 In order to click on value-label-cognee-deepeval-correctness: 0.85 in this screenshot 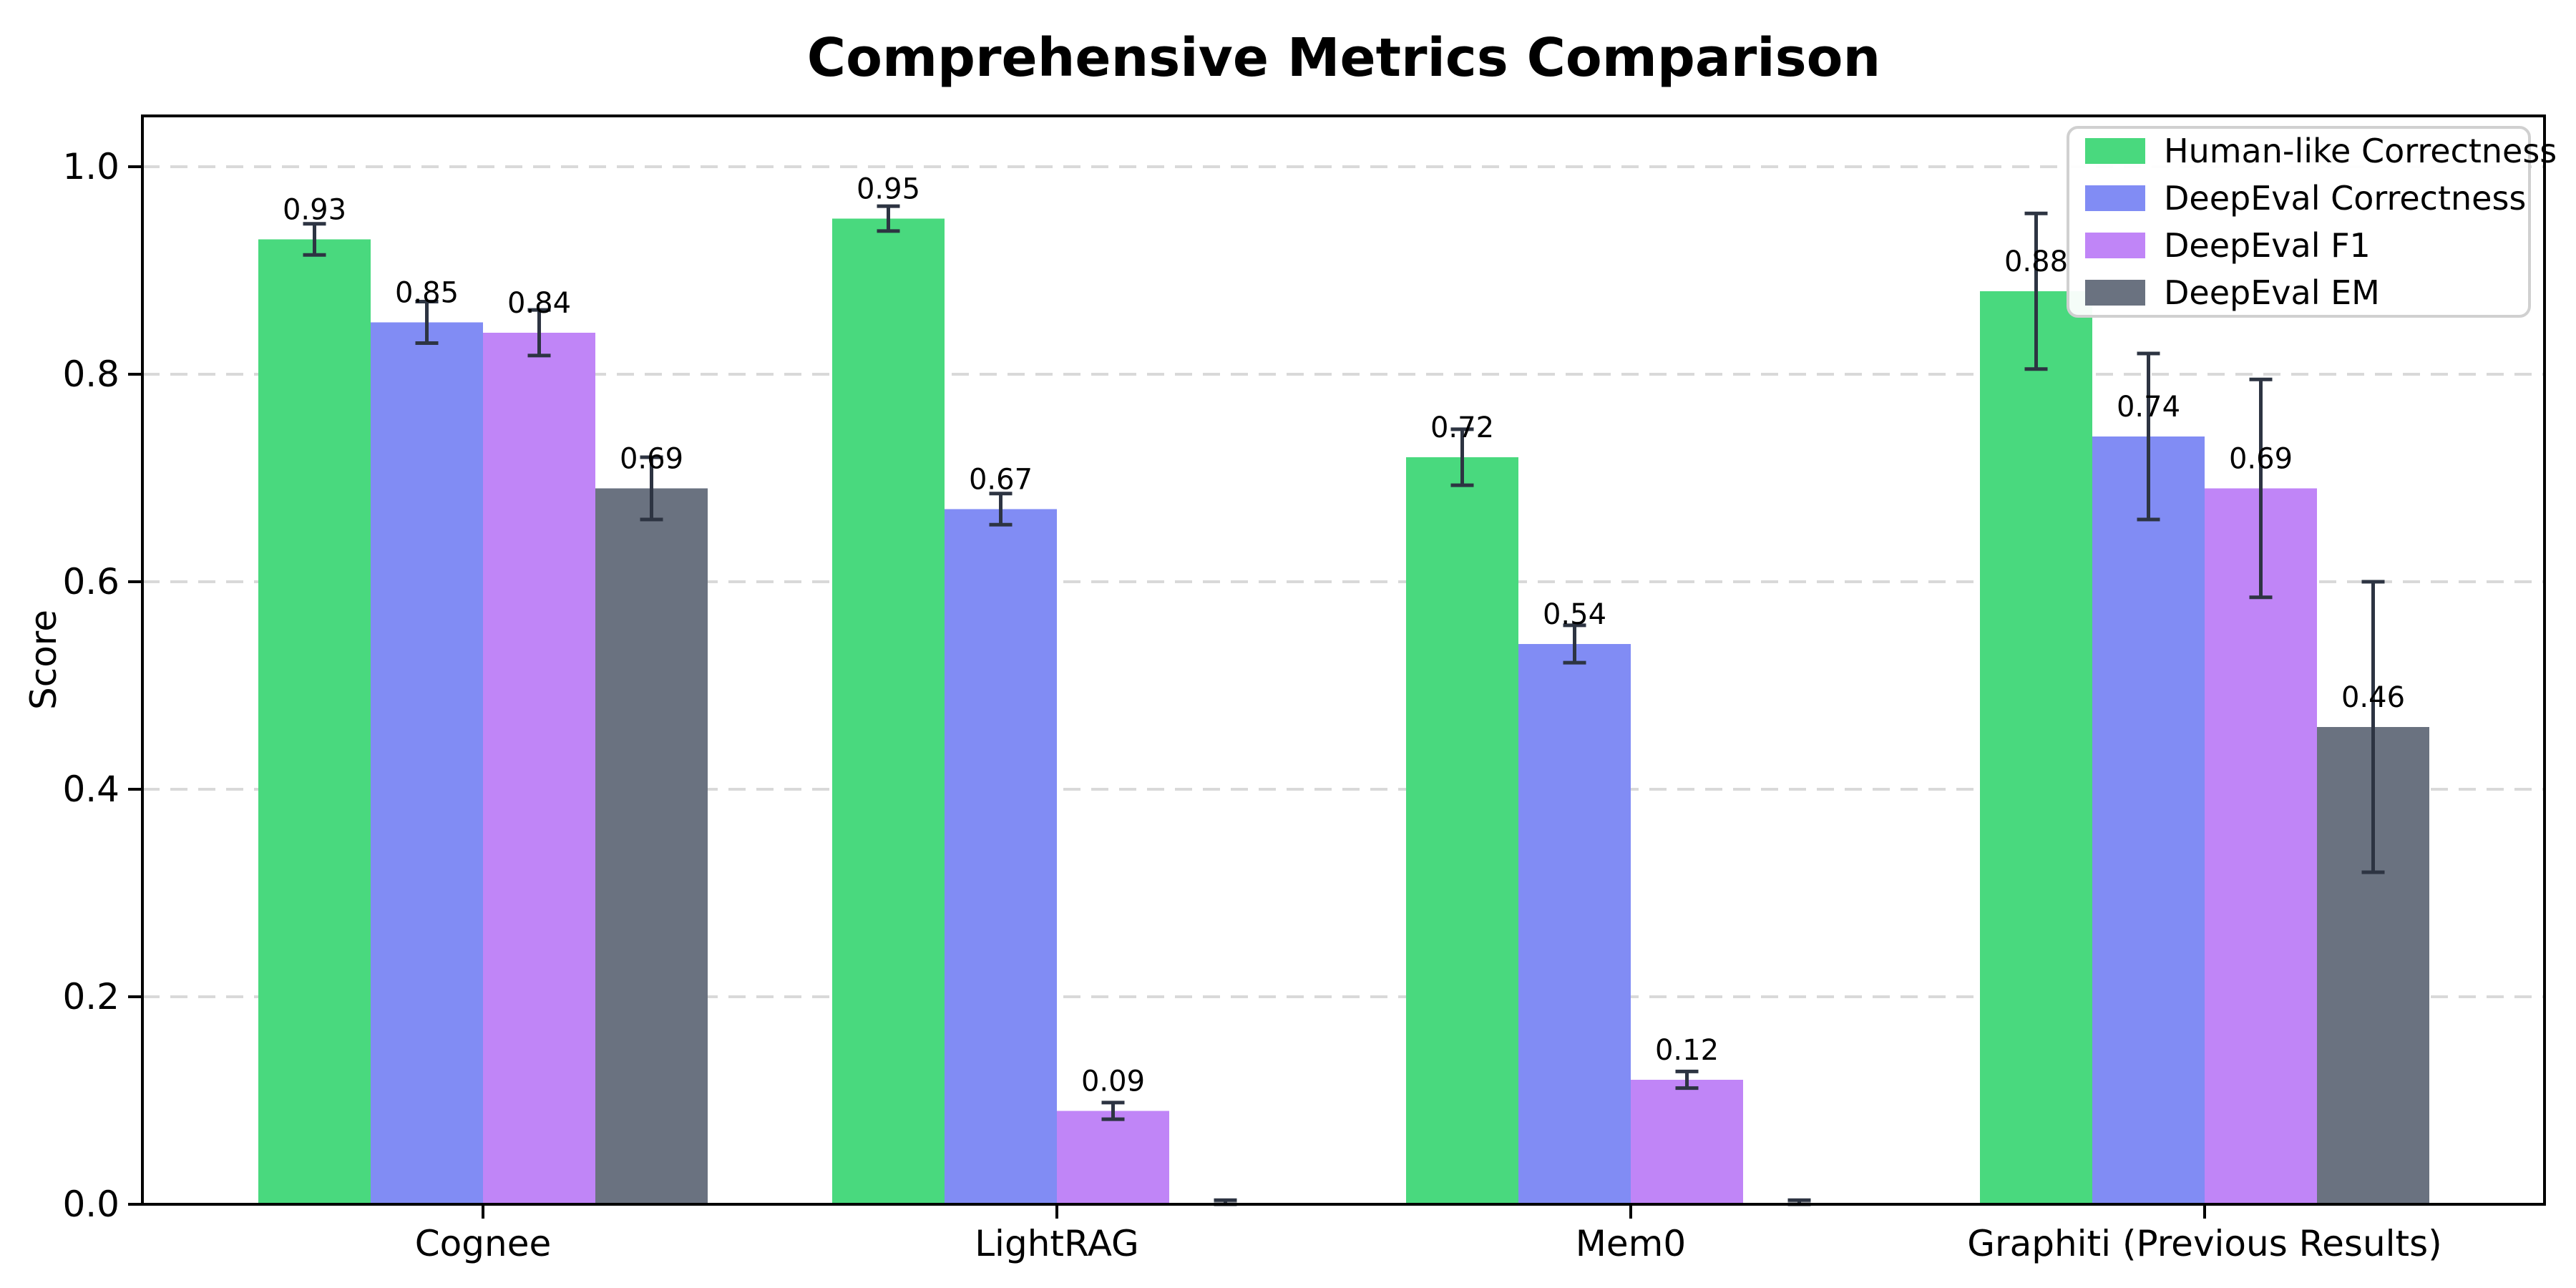, I will do `click(427, 293)`.